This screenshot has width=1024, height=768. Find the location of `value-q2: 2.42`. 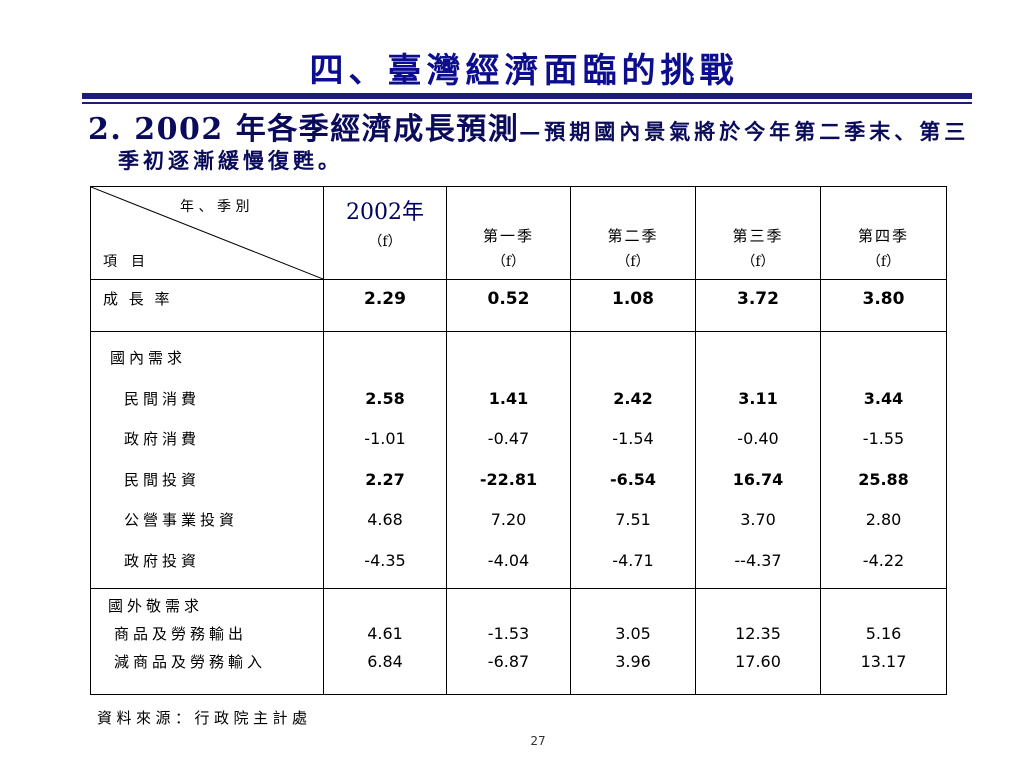

value-q2: 2.42 is located at coordinates (633, 398).